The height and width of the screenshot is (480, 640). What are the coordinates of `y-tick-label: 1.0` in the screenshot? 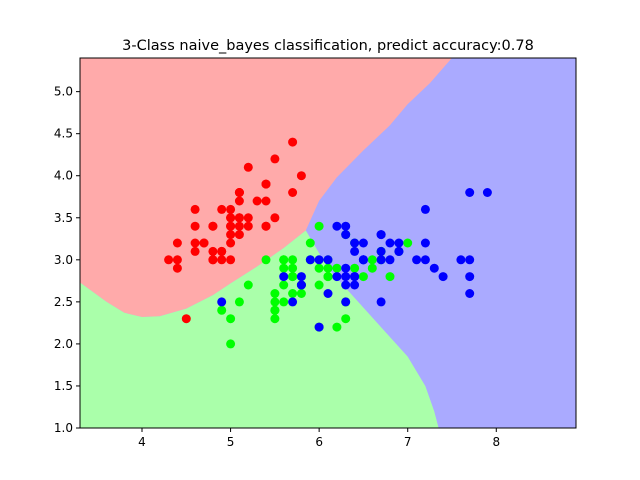 It's located at (63, 428).